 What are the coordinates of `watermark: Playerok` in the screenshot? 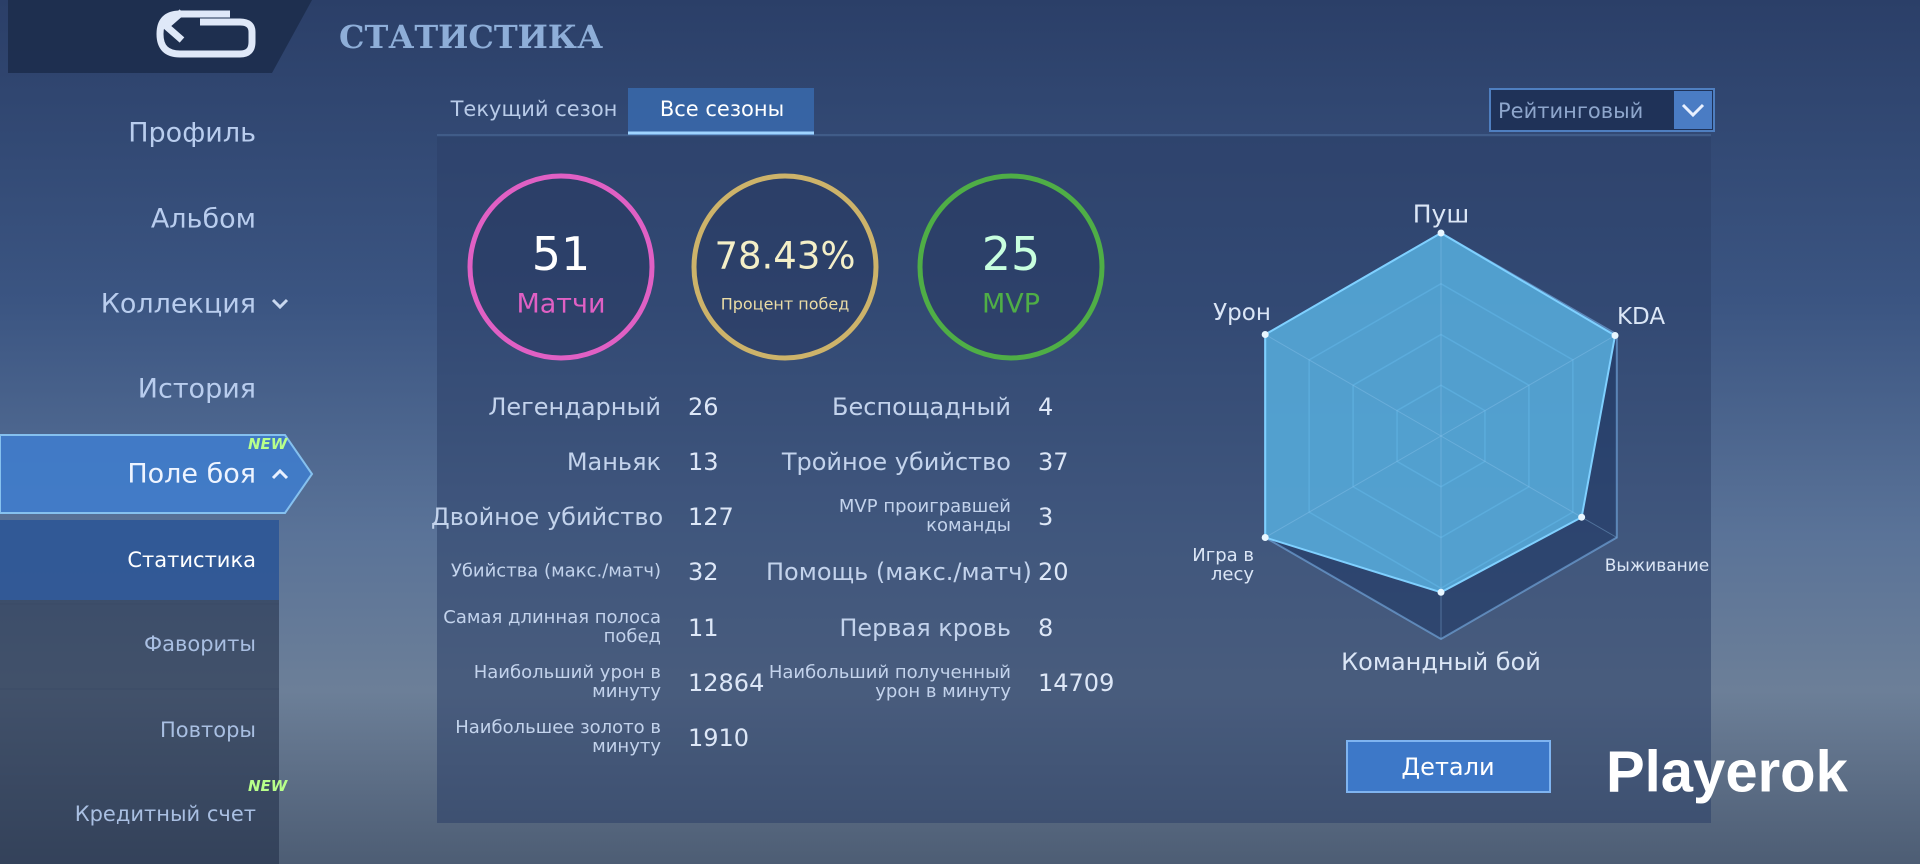 It's located at (1727, 772).